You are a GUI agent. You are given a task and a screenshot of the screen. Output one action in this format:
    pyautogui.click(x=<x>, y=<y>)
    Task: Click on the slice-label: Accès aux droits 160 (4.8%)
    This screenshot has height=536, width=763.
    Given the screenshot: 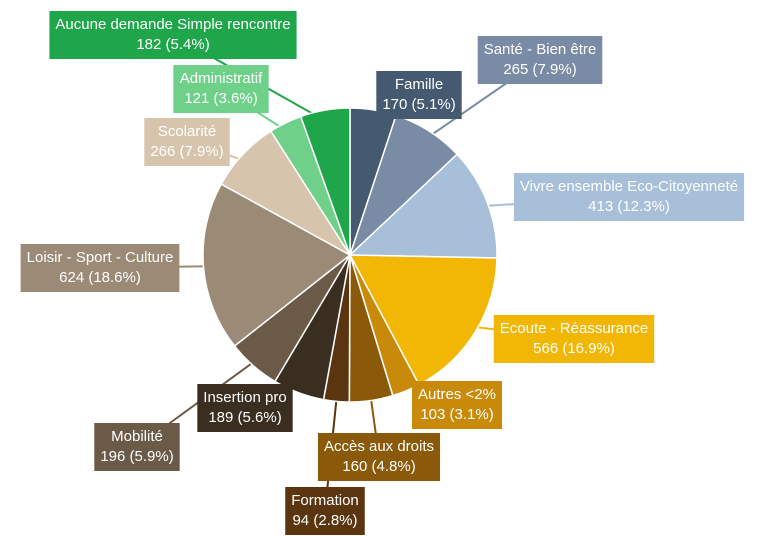 What is the action you would take?
    pyautogui.click(x=379, y=457)
    